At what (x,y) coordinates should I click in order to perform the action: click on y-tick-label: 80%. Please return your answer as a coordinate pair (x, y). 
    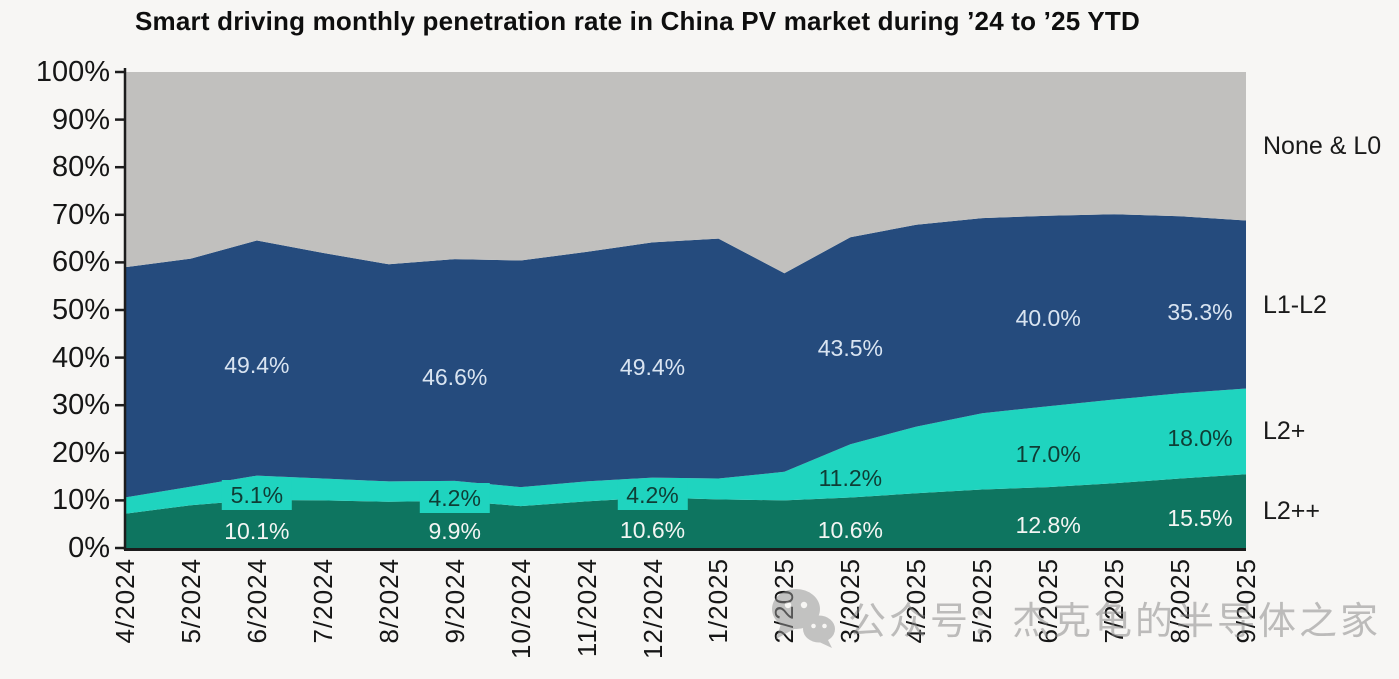
    Looking at the image, I should click on (80, 167).